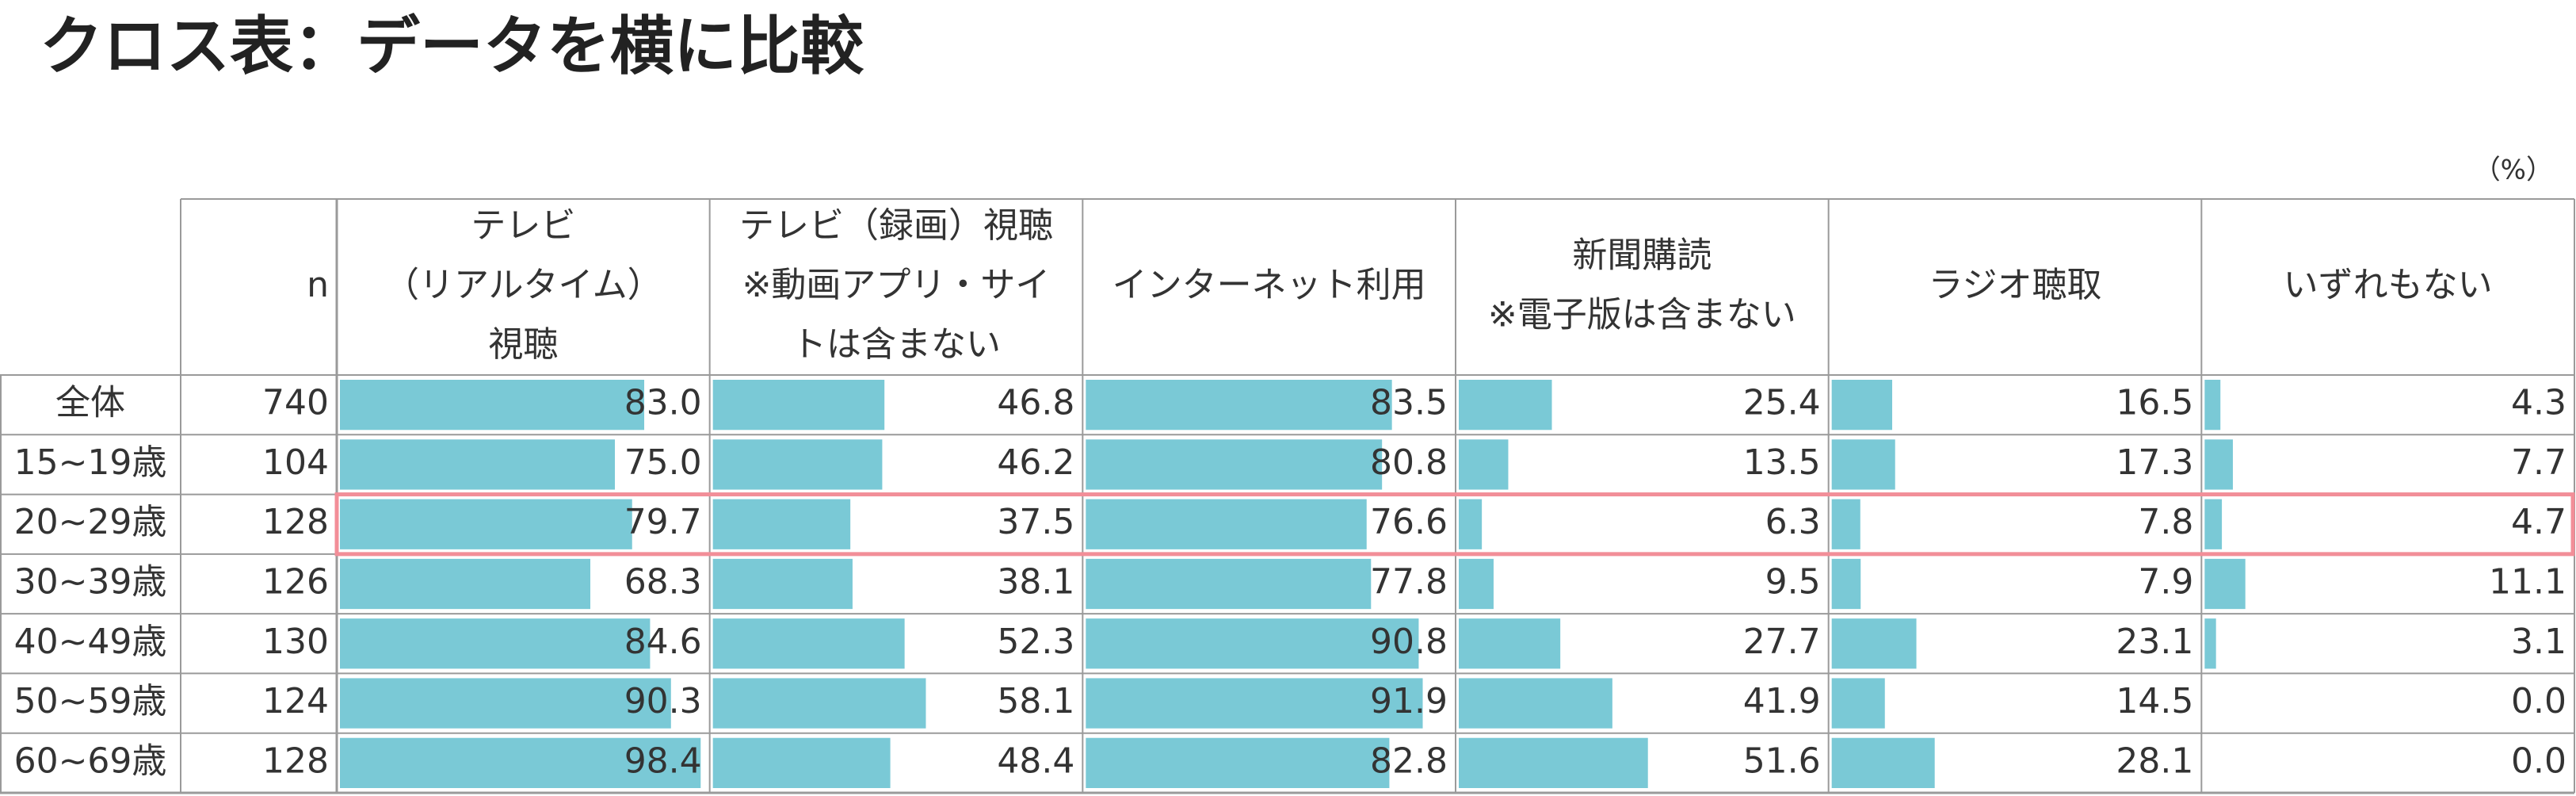 This screenshot has width=2576, height=796. Describe the element at coordinates (452, 46) in the screenshot. I see `page-title: クロス表：データを横に比較` at that location.